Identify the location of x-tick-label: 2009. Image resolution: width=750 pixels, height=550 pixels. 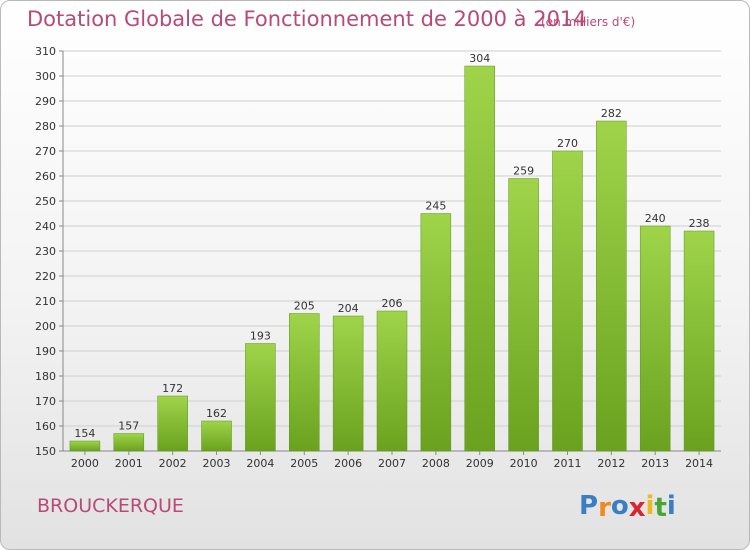
(480, 463).